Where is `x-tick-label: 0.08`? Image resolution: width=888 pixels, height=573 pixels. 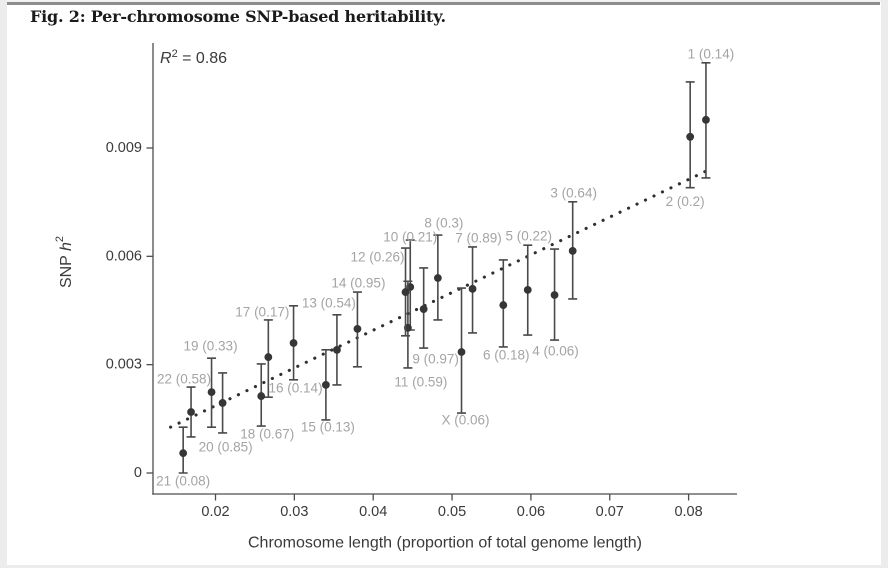 x-tick-label: 0.08 is located at coordinates (688, 512).